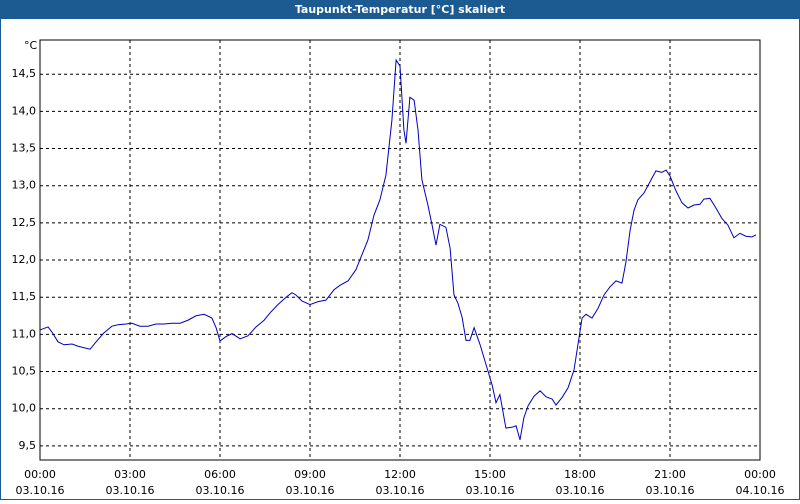  What do you see at coordinates (130, 474) in the screenshot?
I see `x-tick-label: 03:00` at bounding box center [130, 474].